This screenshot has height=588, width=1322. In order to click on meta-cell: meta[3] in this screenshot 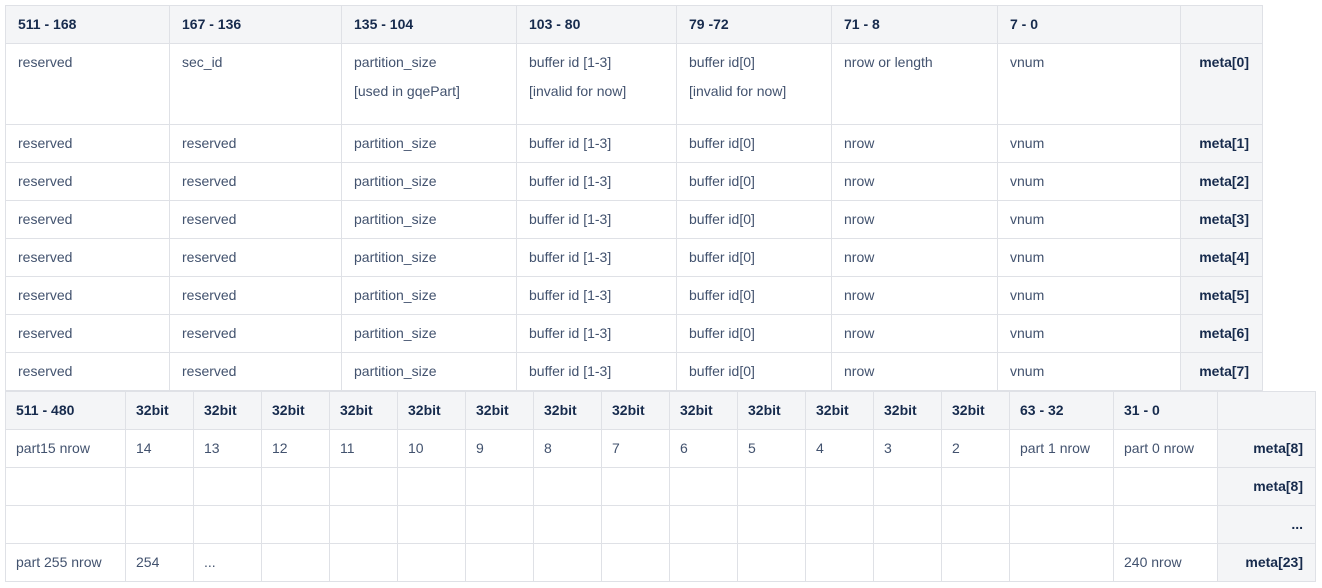, I will do `click(1221, 219)`.